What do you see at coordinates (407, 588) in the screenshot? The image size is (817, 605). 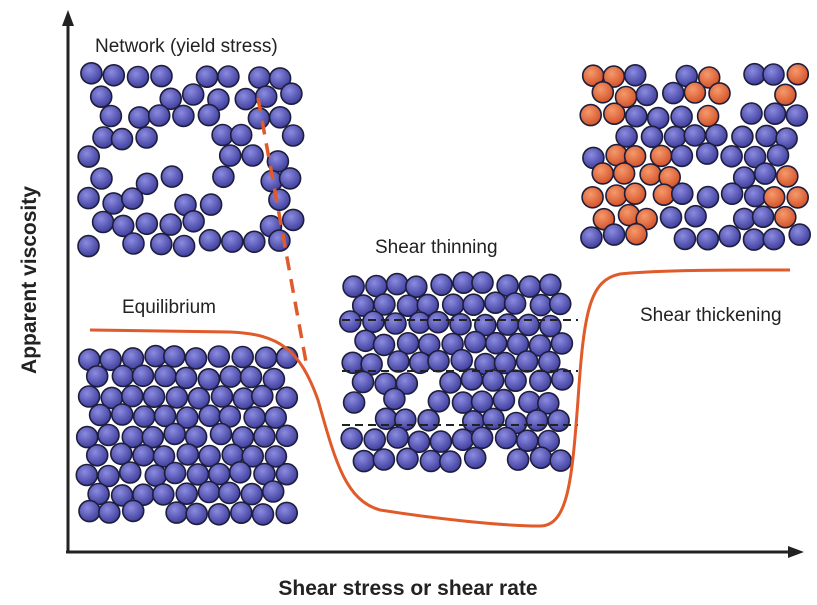 I see `x-axis-label: Shear stress or shear rate` at bounding box center [407, 588].